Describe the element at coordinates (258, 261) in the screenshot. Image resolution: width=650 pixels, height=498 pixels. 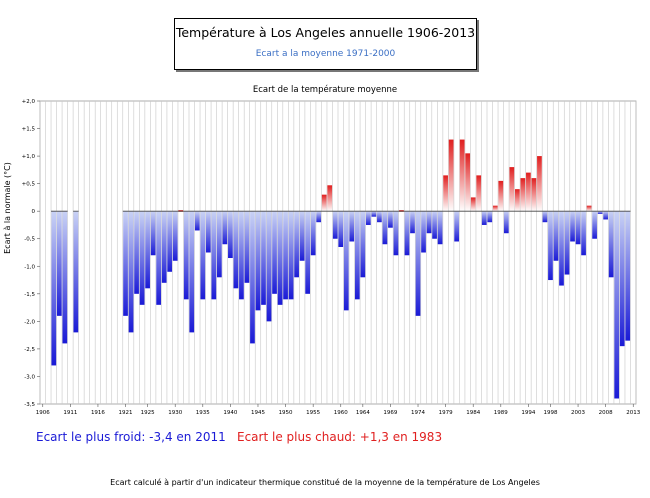
I see `bar-1945` at that location.